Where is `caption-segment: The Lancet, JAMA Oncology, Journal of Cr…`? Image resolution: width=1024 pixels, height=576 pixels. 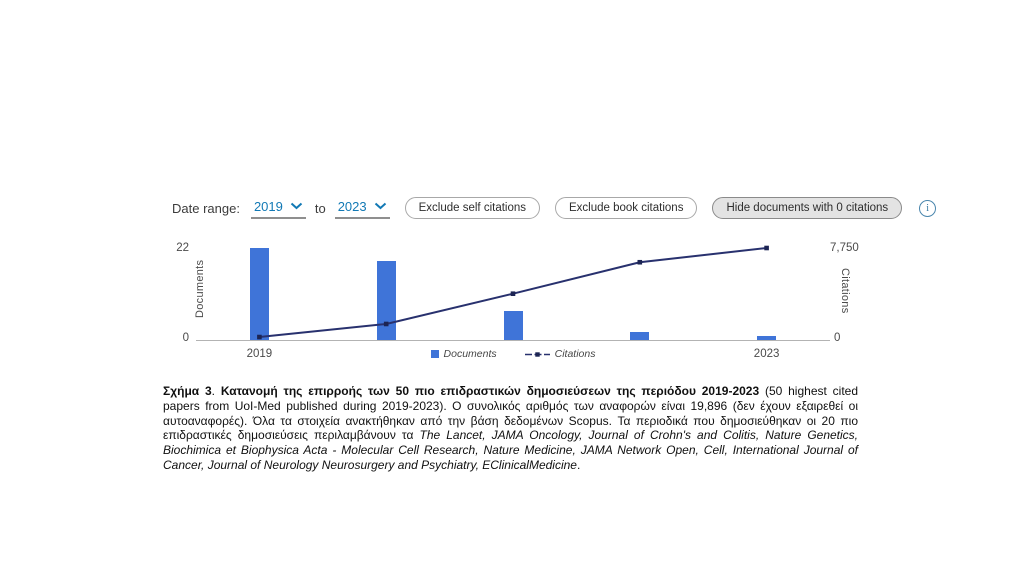 caption-segment: The Lancet, JAMA Oncology, Journal of Cr… is located at coordinates (511, 450).